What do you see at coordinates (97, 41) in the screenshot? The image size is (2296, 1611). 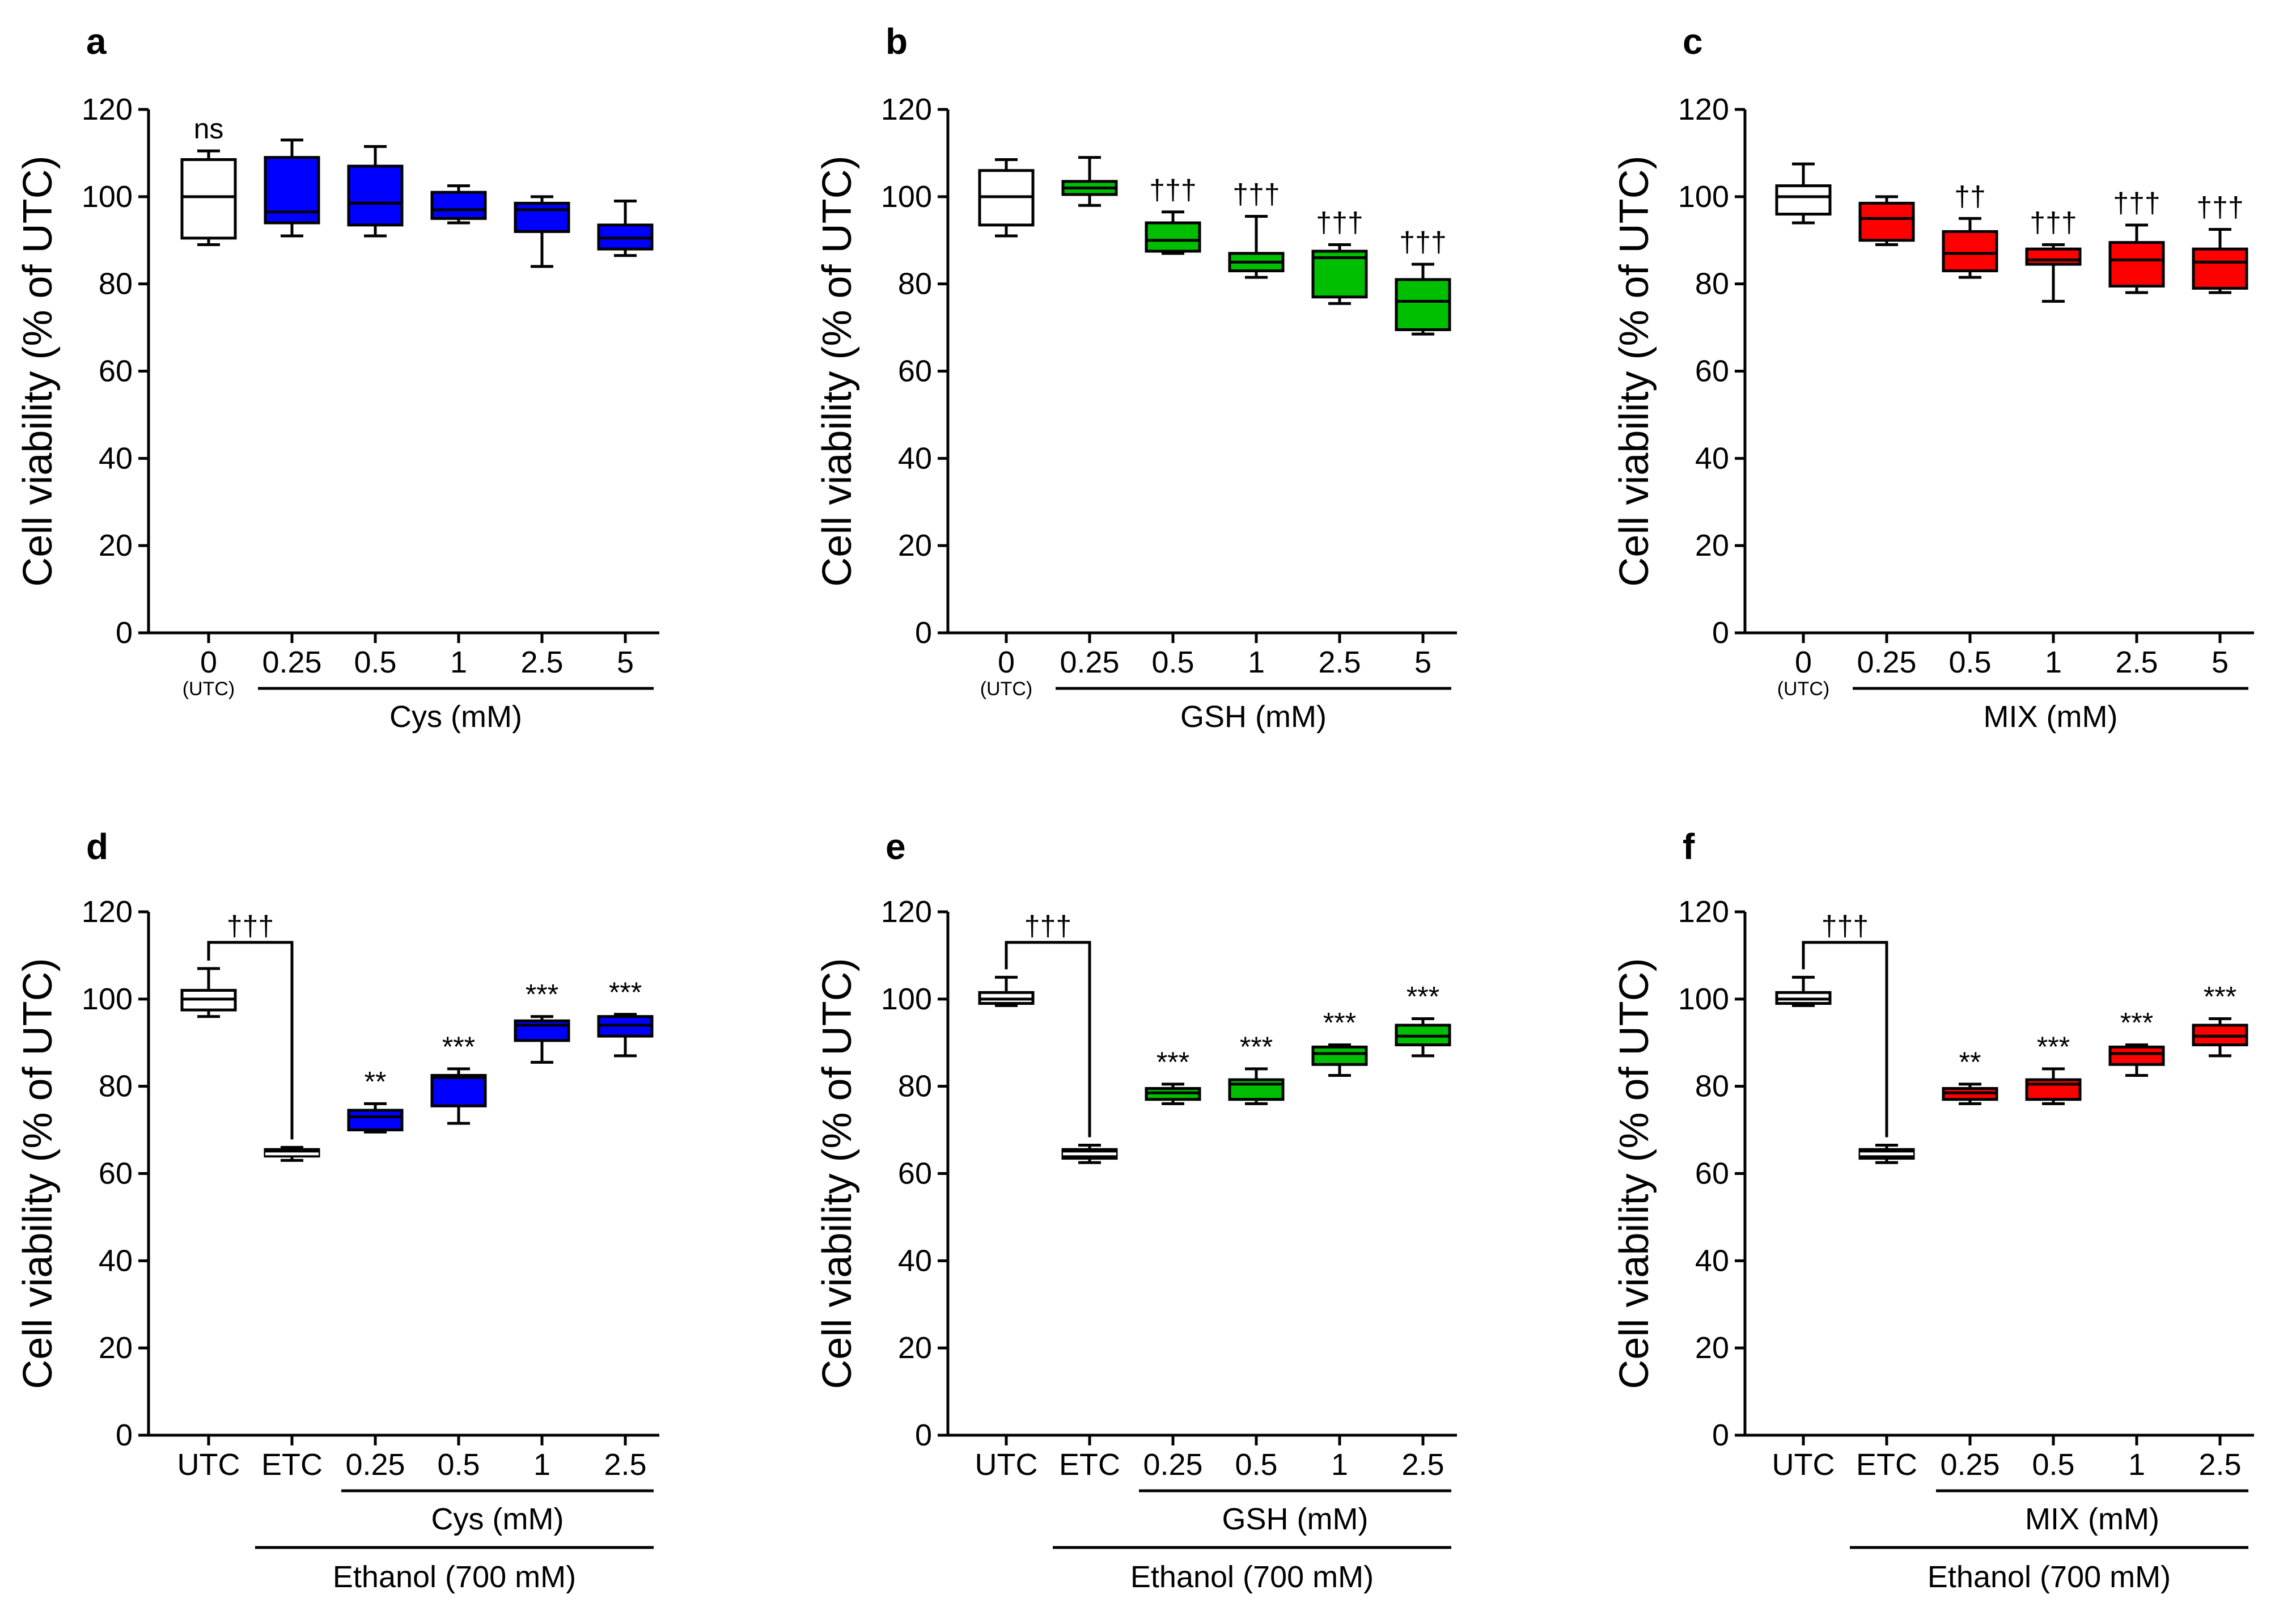 I see `panel-letter: a` at bounding box center [97, 41].